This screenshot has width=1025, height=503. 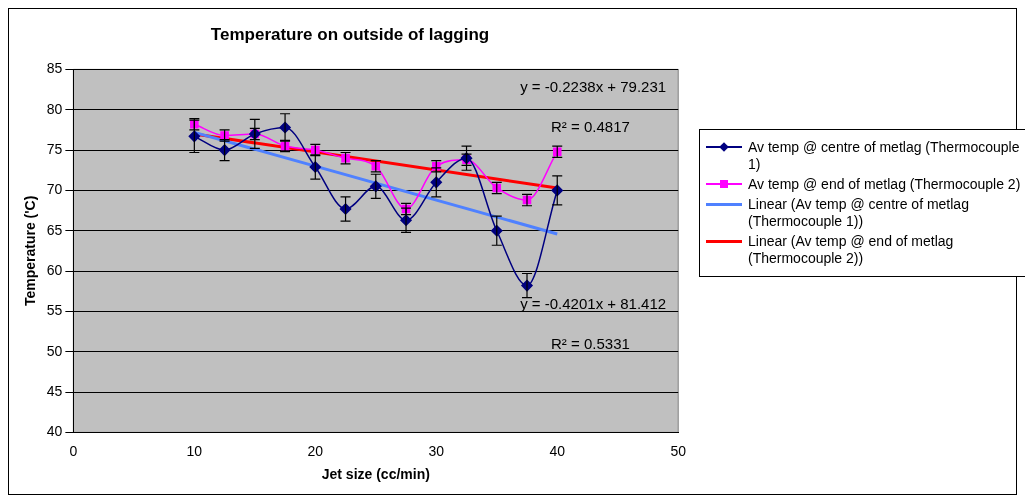 I want to click on y-tick-label: 55, so click(x=54, y=310).